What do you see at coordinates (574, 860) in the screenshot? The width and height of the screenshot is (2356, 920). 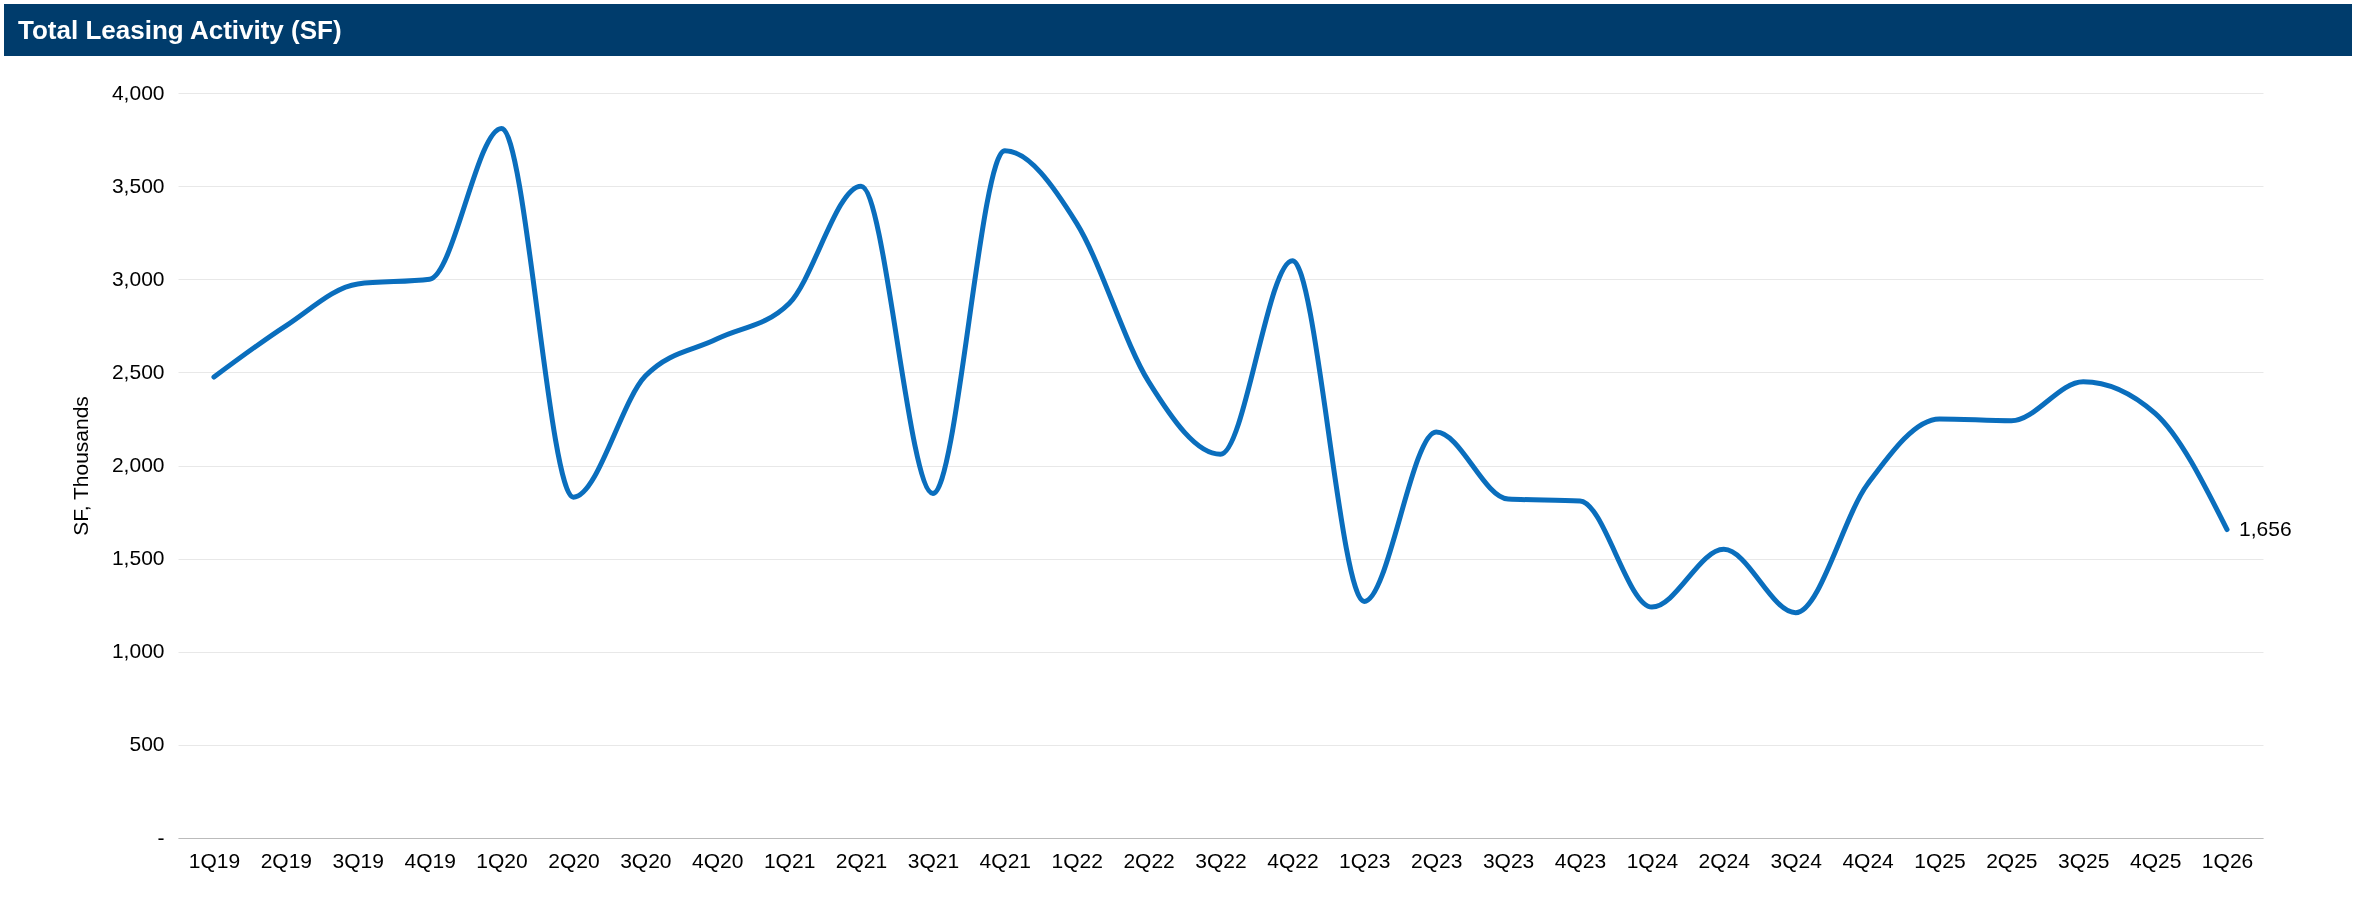 I see `x-tick-label: 2Q20` at bounding box center [574, 860].